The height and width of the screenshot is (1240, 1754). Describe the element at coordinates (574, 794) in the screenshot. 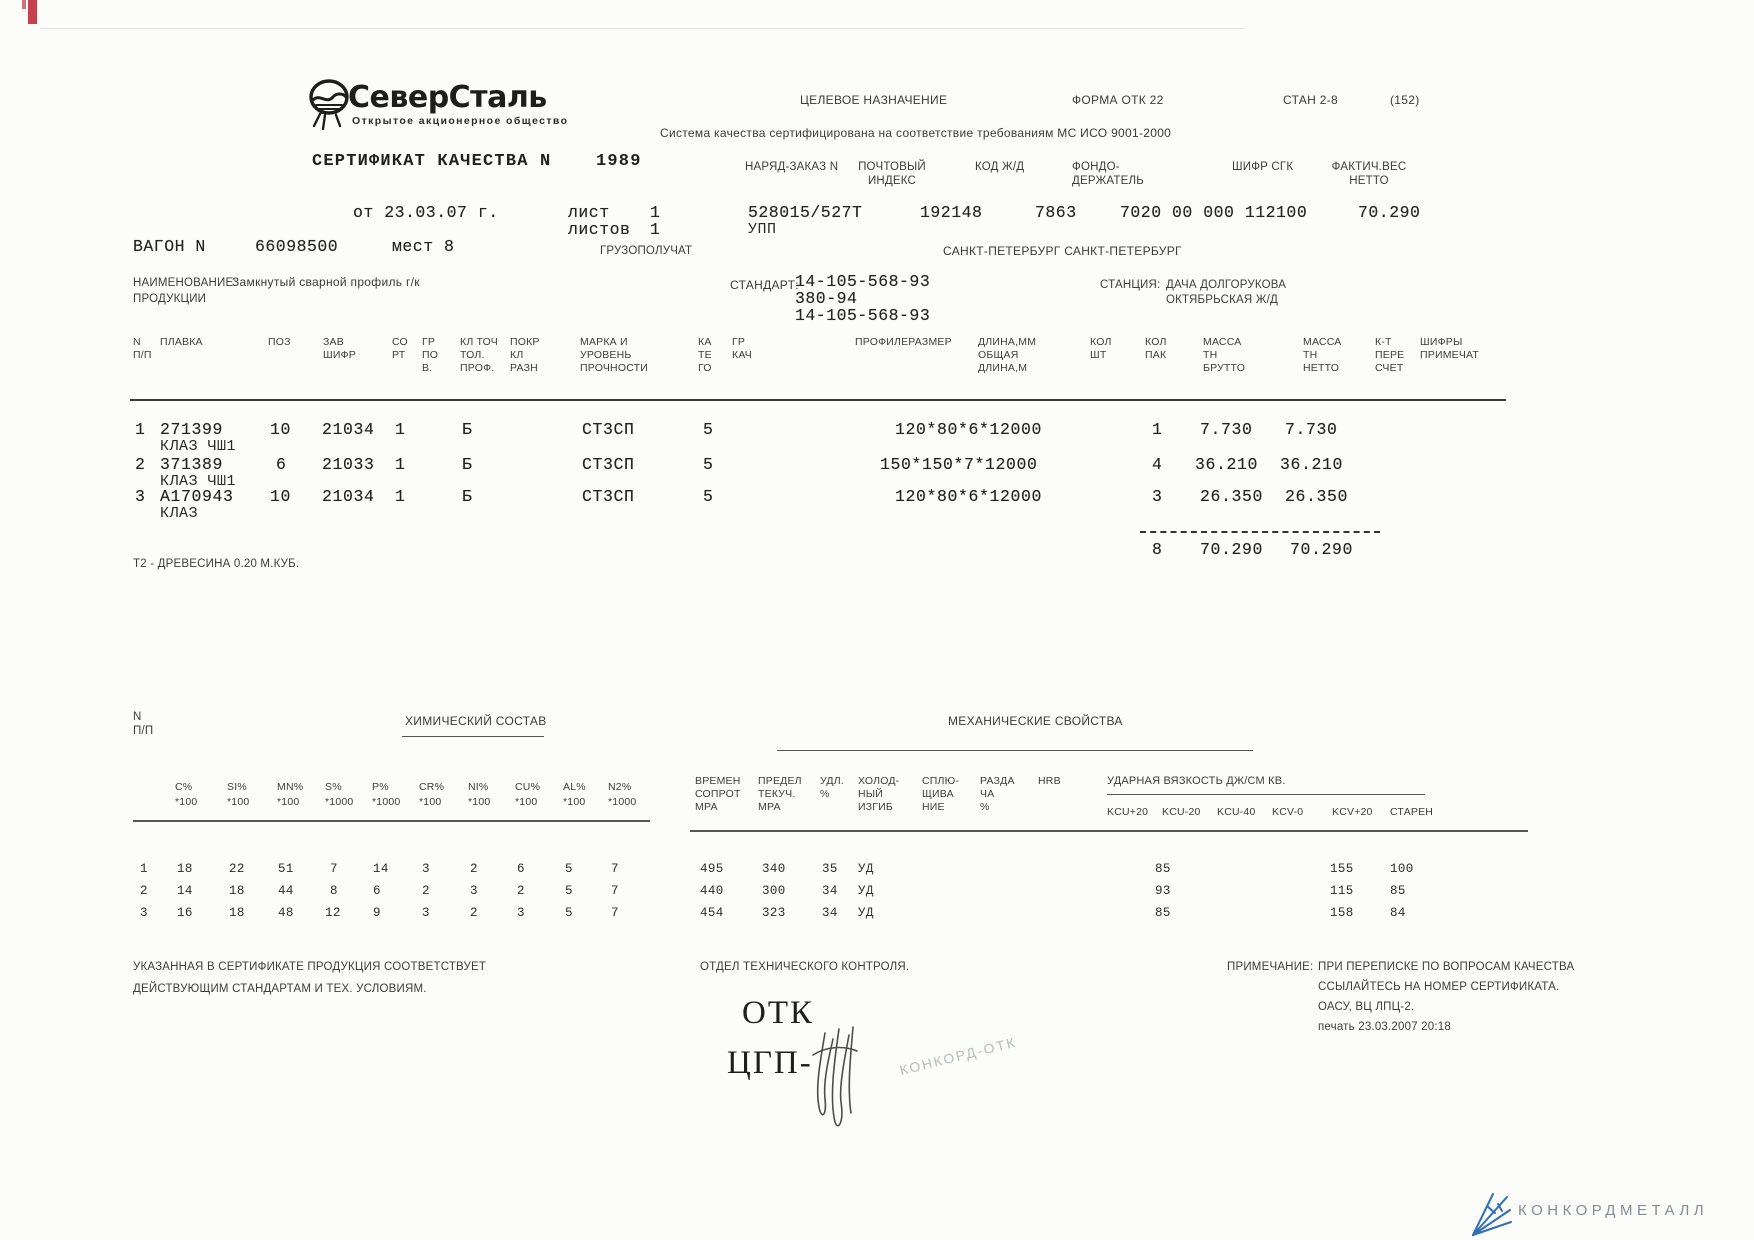

I see `chem-col-al: AL% *100` at that location.